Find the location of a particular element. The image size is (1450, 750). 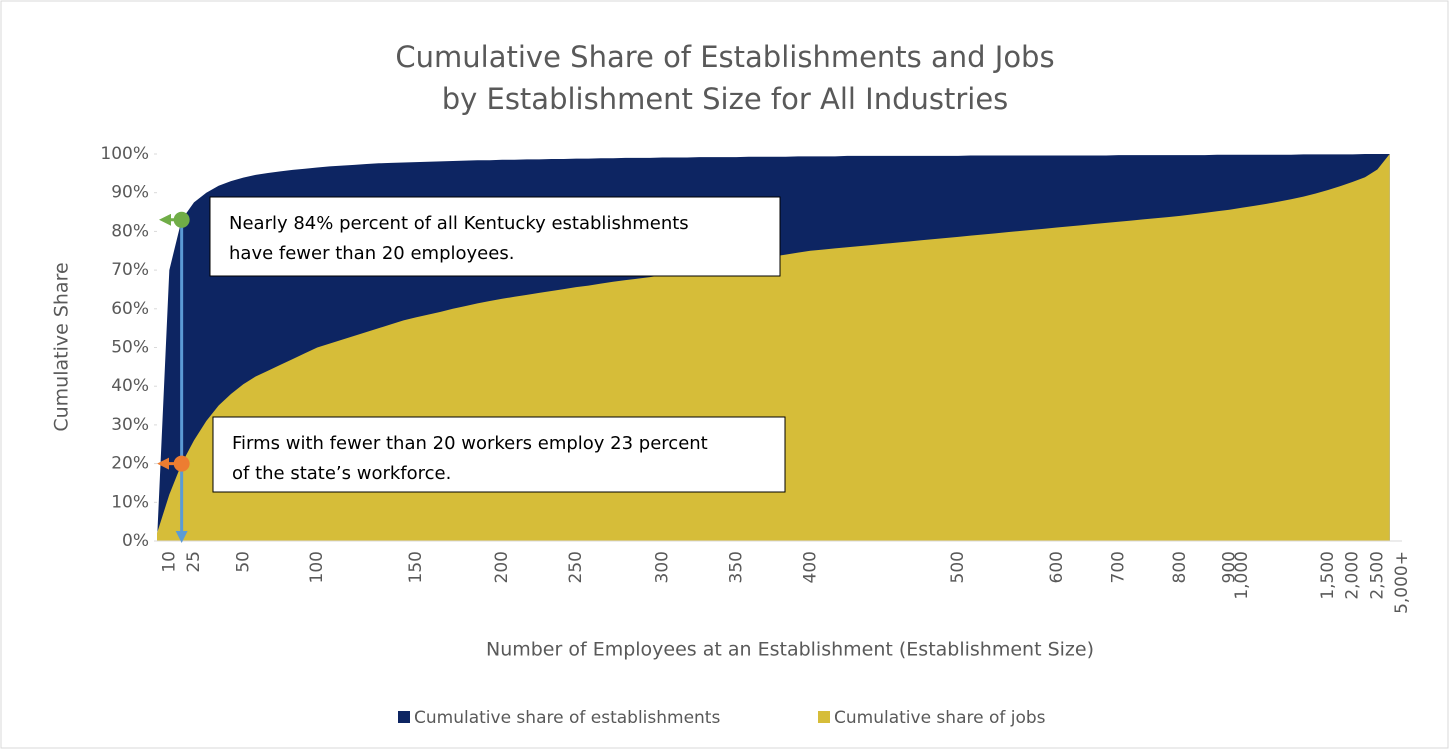

x-tick-label: 800 is located at coordinates (1180, 567).